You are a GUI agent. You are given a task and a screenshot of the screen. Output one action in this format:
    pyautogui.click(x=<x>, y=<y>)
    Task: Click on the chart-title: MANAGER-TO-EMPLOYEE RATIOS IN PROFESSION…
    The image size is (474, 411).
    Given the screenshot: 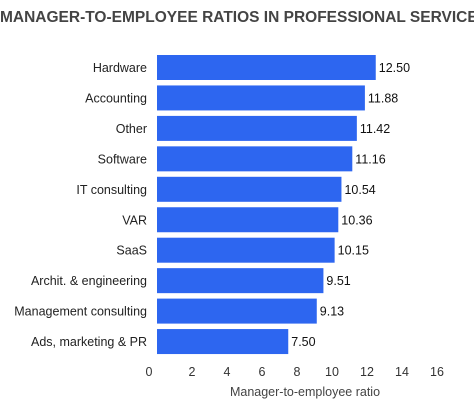 What is the action you would take?
    pyautogui.click(x=237, y=17)
    